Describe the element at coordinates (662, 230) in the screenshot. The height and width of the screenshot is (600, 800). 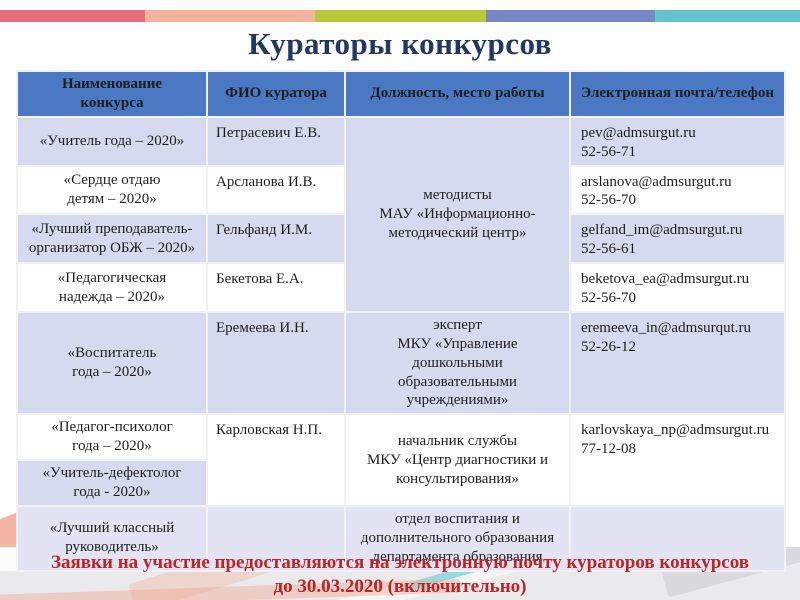
I see `email-text: gelfand_im@admsurgut.ru` at that location.